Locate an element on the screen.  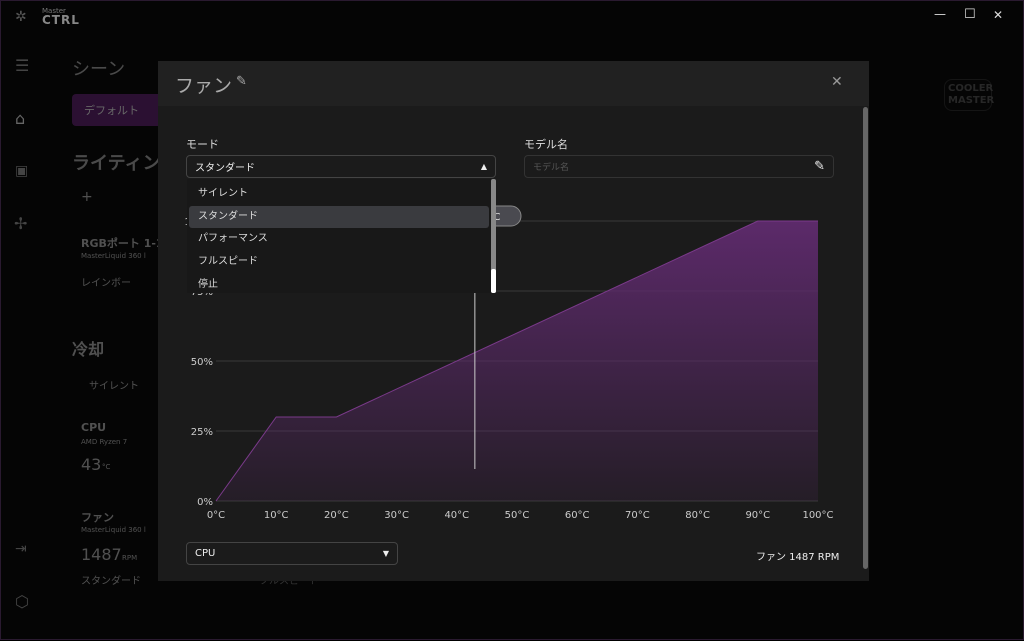
x-tick-label: 30°C is located at coordinates (396, 515).